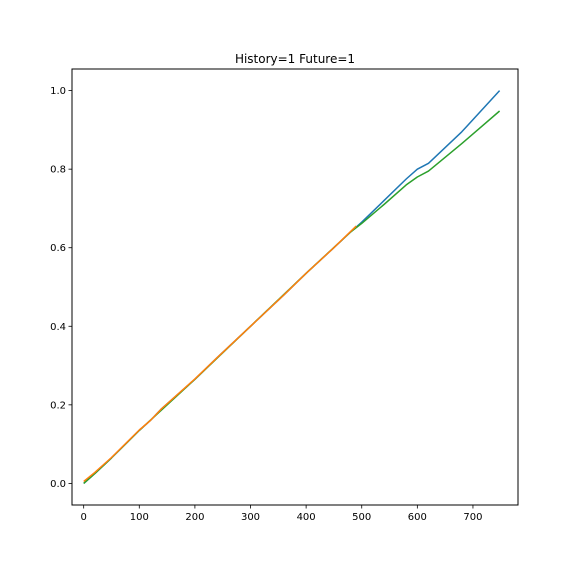  I want to click on x-tick-label: 300, so click(250, 517).